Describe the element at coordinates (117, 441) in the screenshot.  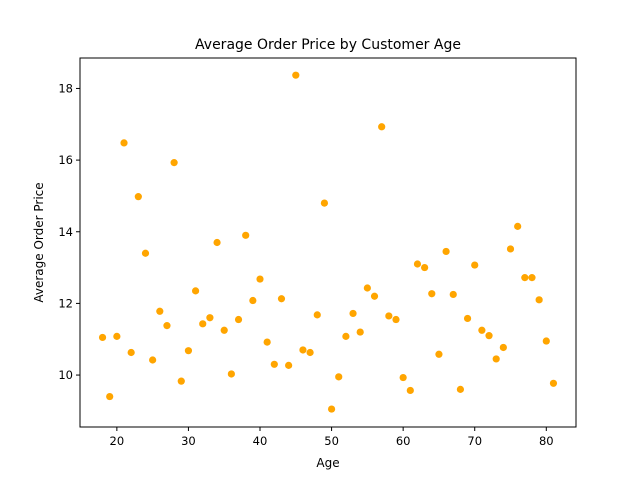
I see `x-tick-label: 20` at that location.